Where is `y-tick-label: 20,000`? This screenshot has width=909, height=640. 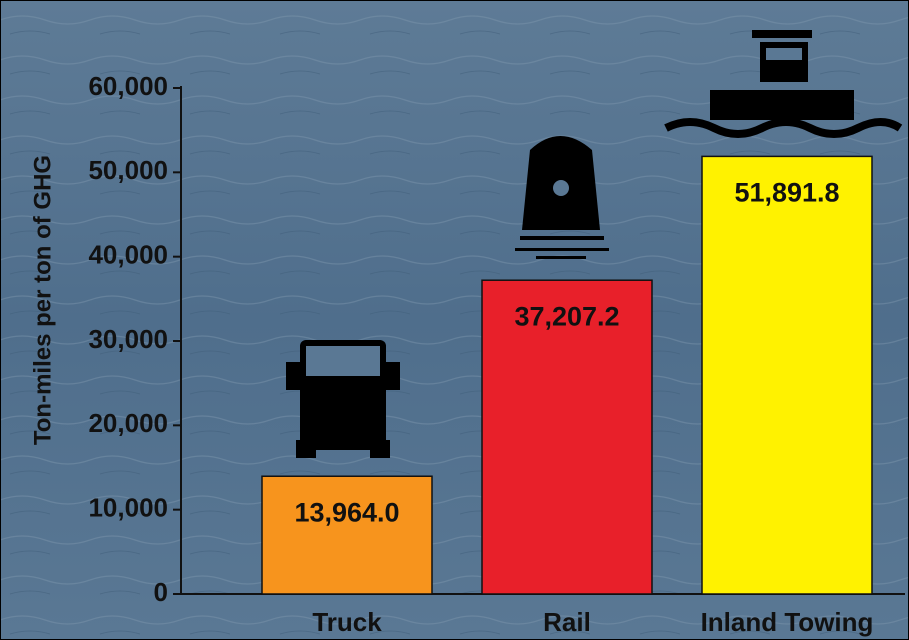 y-tick-label: 20,000 is located at coordinates (128, 423).